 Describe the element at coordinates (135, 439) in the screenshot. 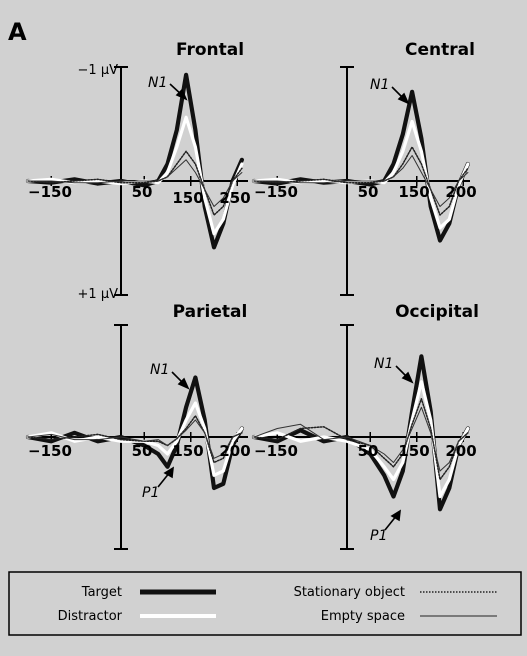

I see `parietal-empty-space-trace` at that location.